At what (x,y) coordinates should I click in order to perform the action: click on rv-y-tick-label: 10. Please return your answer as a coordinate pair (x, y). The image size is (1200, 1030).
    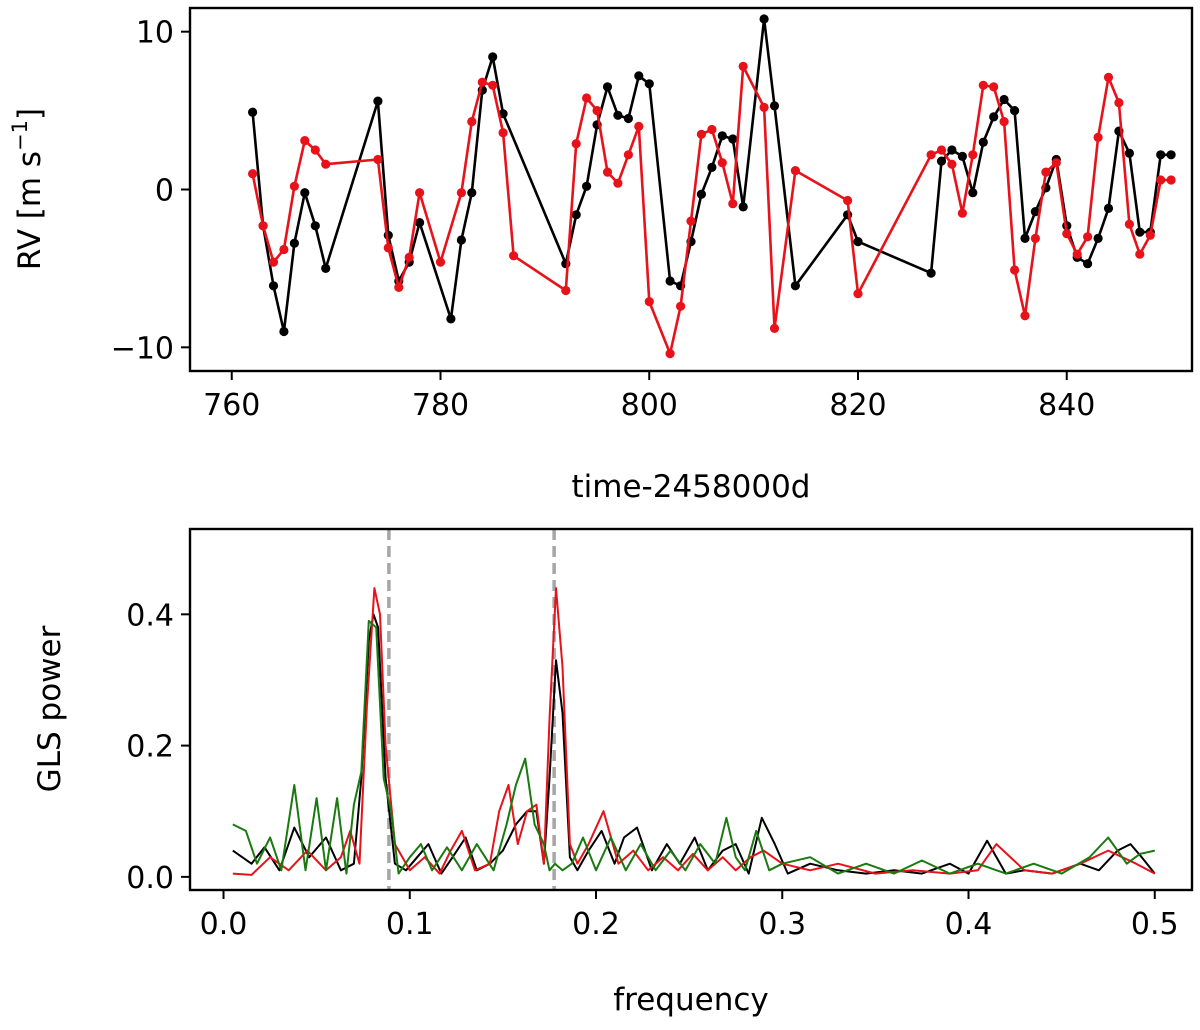
    Looking at the image, I should click on (155, 33).